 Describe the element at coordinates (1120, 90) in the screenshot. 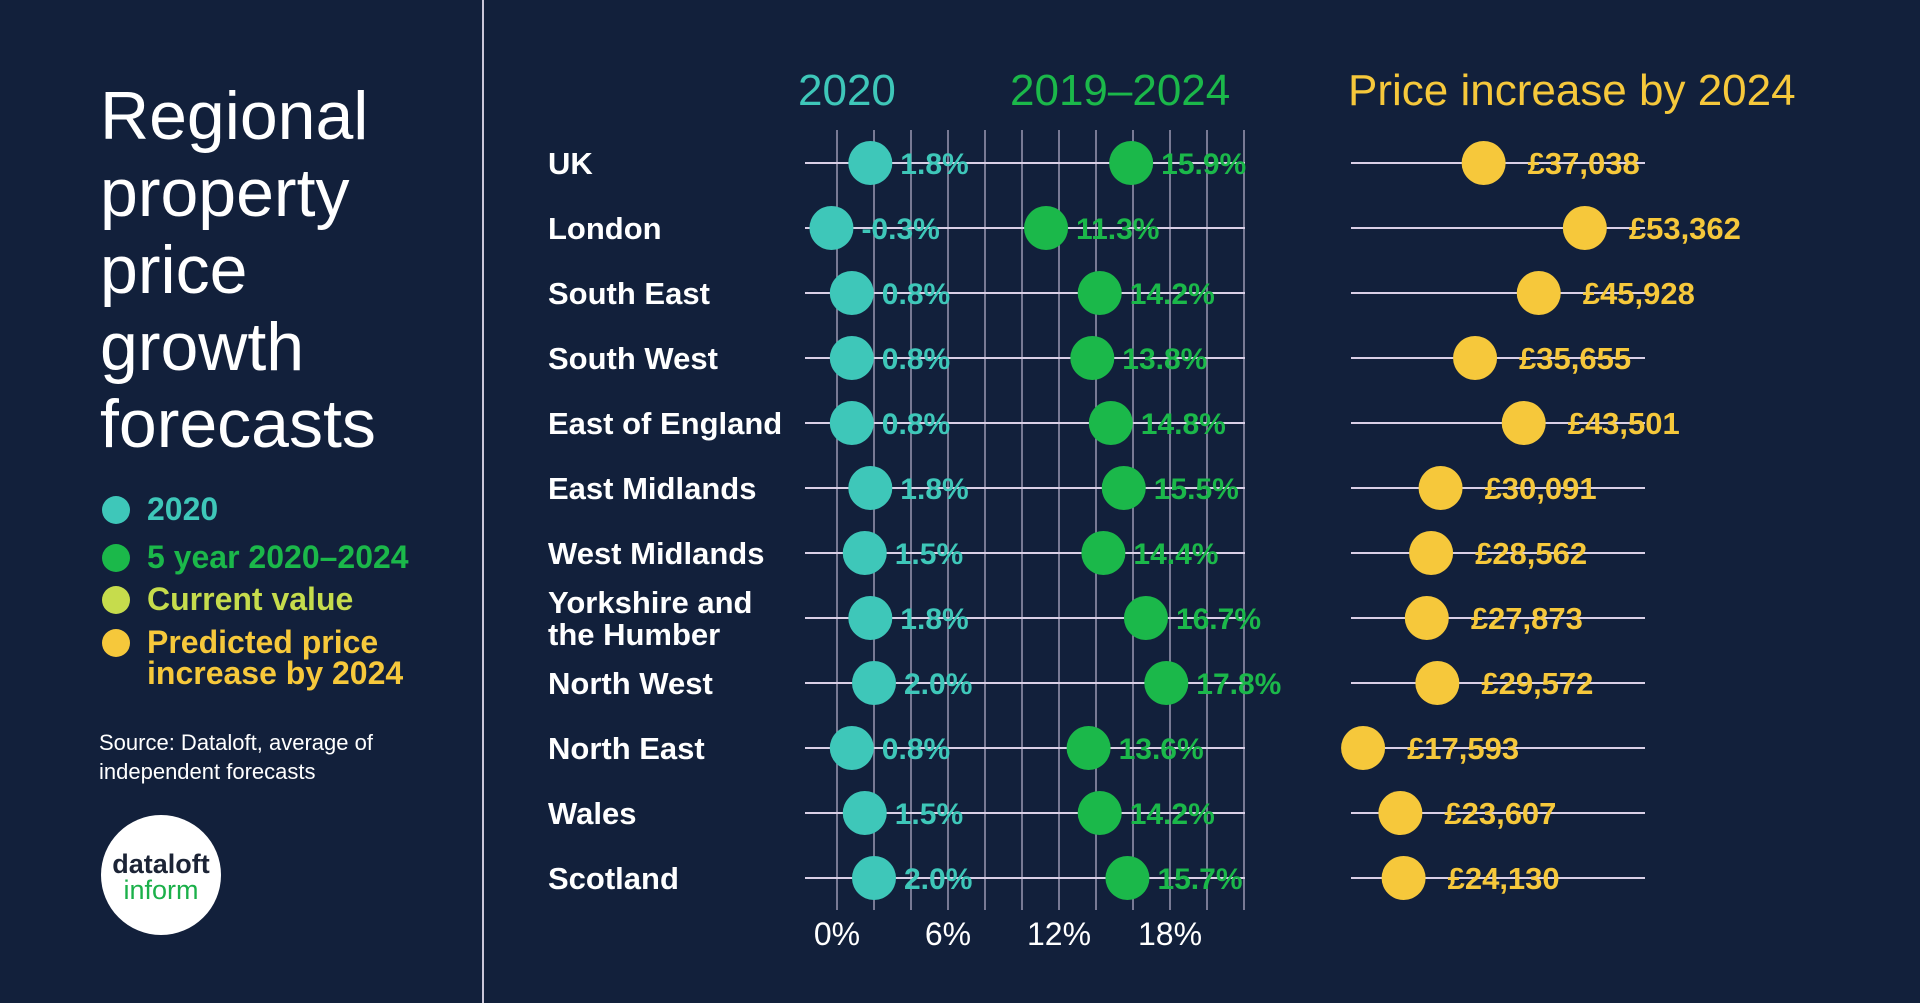

I see `panel-title-2019-2024: 2019–2024` at that location.